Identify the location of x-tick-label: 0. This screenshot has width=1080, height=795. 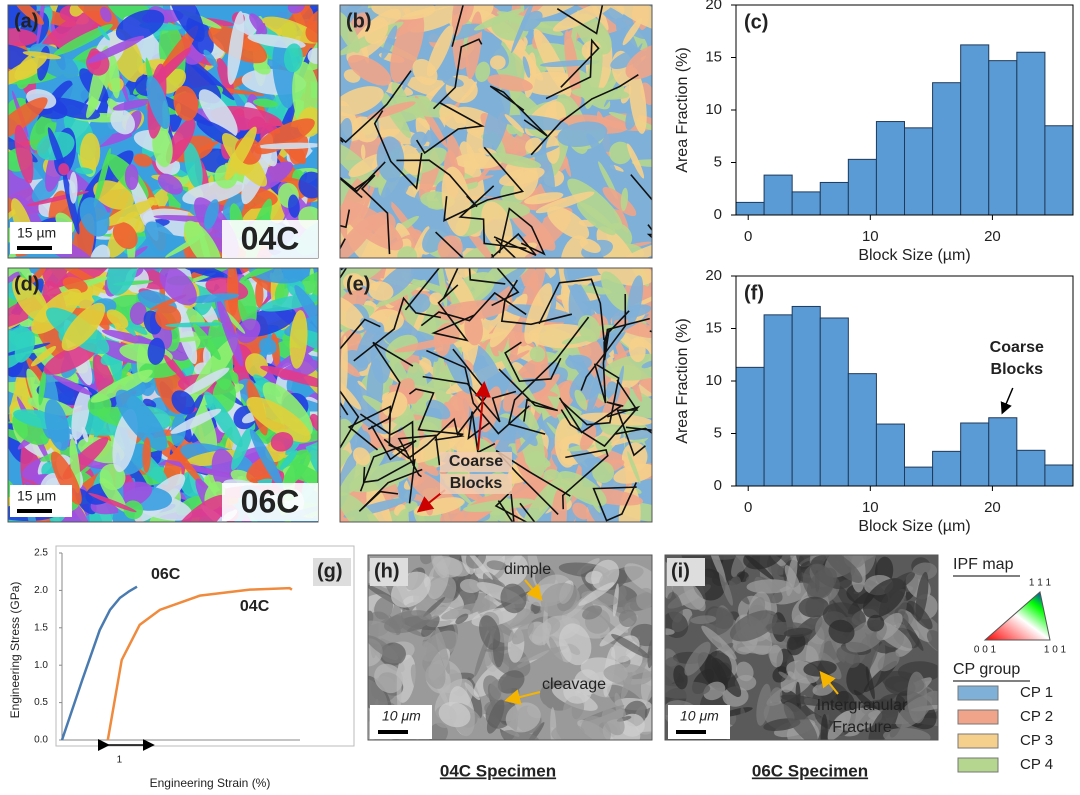
(748, 236).